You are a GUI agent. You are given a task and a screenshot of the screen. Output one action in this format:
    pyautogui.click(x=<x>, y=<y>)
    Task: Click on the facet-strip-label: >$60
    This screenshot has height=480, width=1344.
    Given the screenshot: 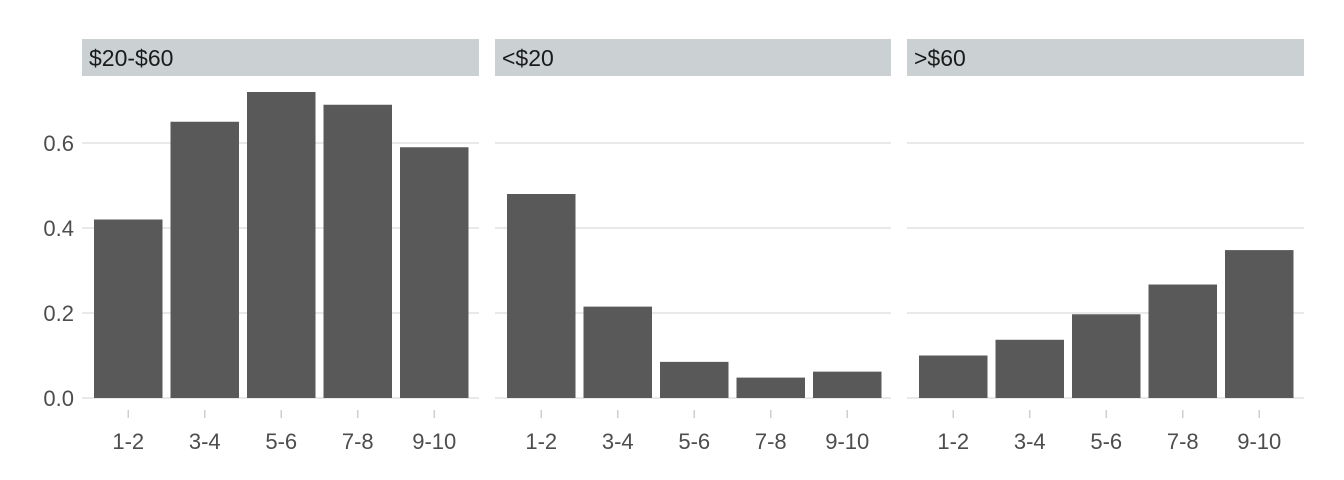 What is the action you would take?
    pyautogui.click(x=940, y=58)
    